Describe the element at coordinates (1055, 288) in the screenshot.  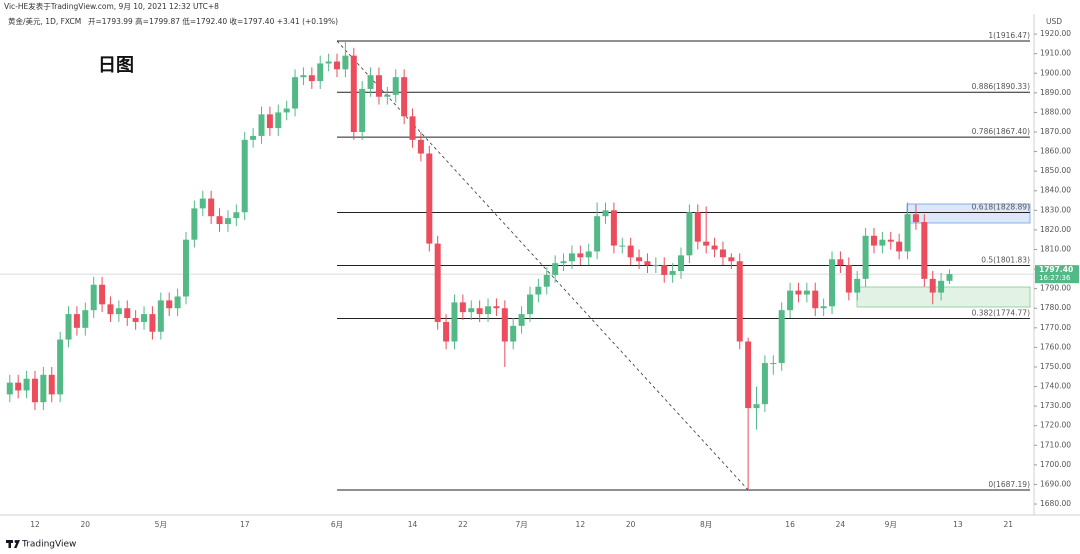
I see `y-tick-label: 1790.00` at that location.